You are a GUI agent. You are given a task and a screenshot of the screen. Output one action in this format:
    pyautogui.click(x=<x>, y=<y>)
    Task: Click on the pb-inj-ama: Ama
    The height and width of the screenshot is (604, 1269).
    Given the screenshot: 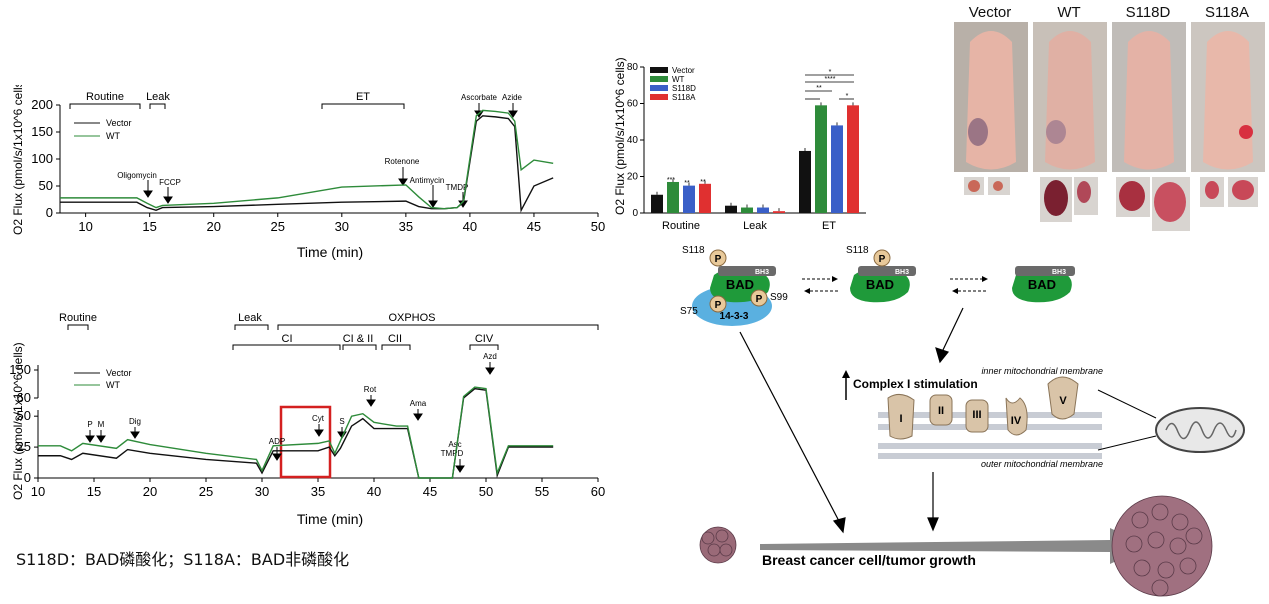 What is the action you would take?
    pyautogui.click(x=418, y=403)
    